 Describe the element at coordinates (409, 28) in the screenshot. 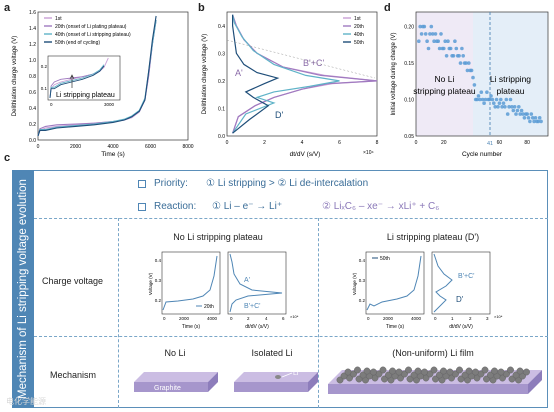

I see `panel-d-ytick: 0.20` at that location.